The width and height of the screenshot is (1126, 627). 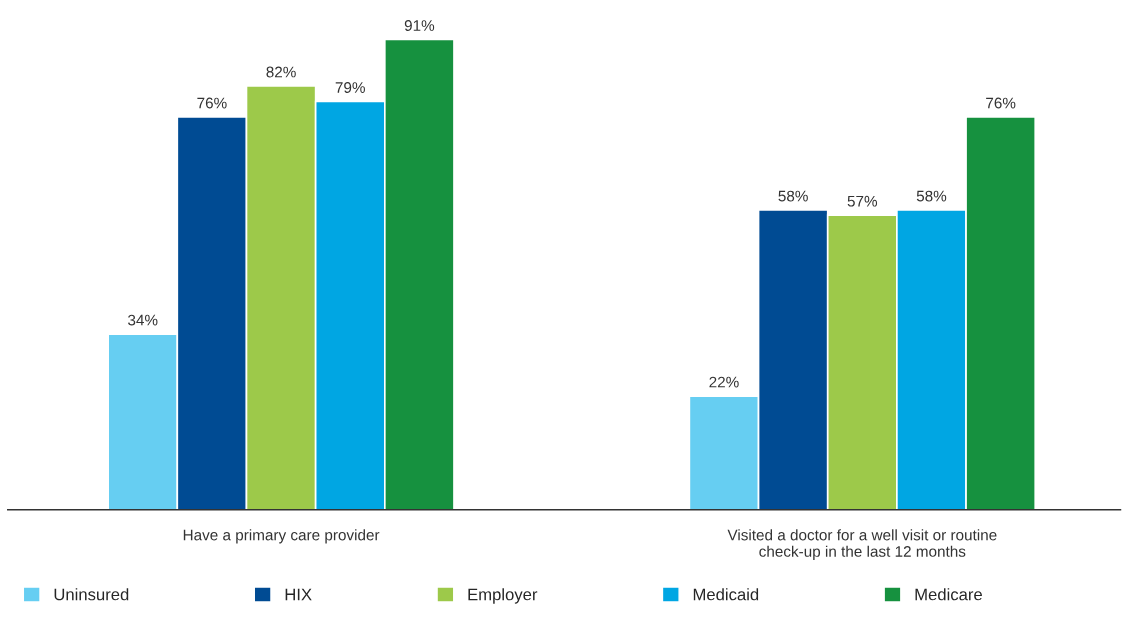 What do you see at coordinates (143, 320) in the screenshot?
I see `data-label: 34%` at bounding box center [143, 320].